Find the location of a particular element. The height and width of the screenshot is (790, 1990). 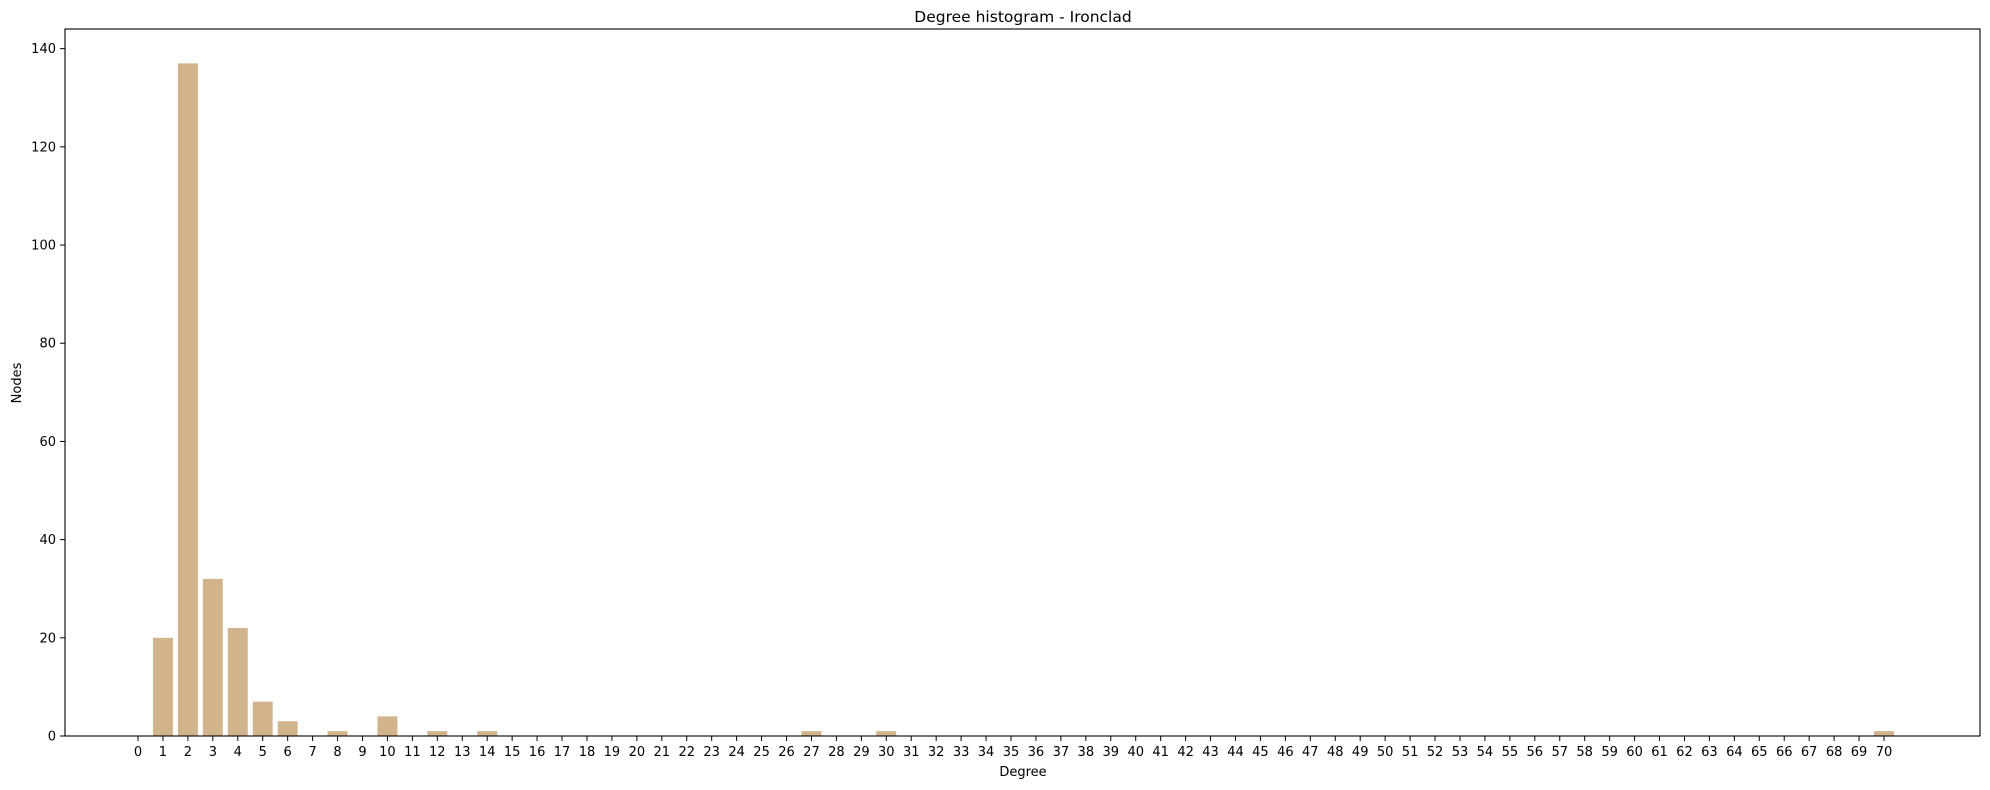

y-axis-ticks: 0 20 40 60 80 100 120 140 is located at coordinates (48, 393).